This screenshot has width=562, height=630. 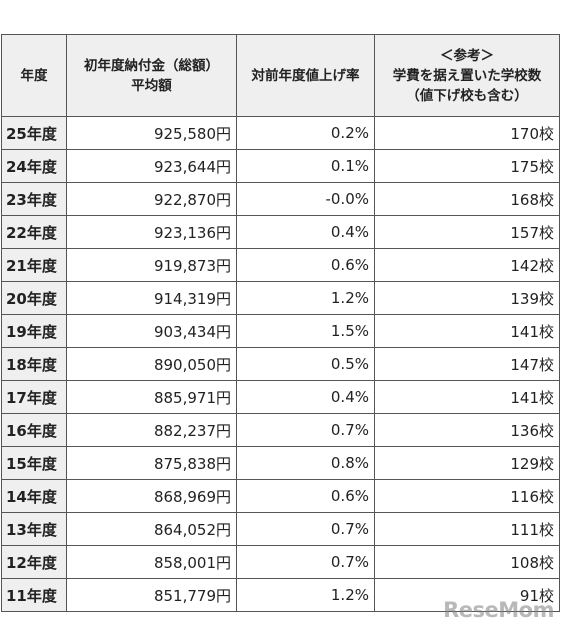 I want to click on row-schools-cell: 108校, so click(x=467, y=562).